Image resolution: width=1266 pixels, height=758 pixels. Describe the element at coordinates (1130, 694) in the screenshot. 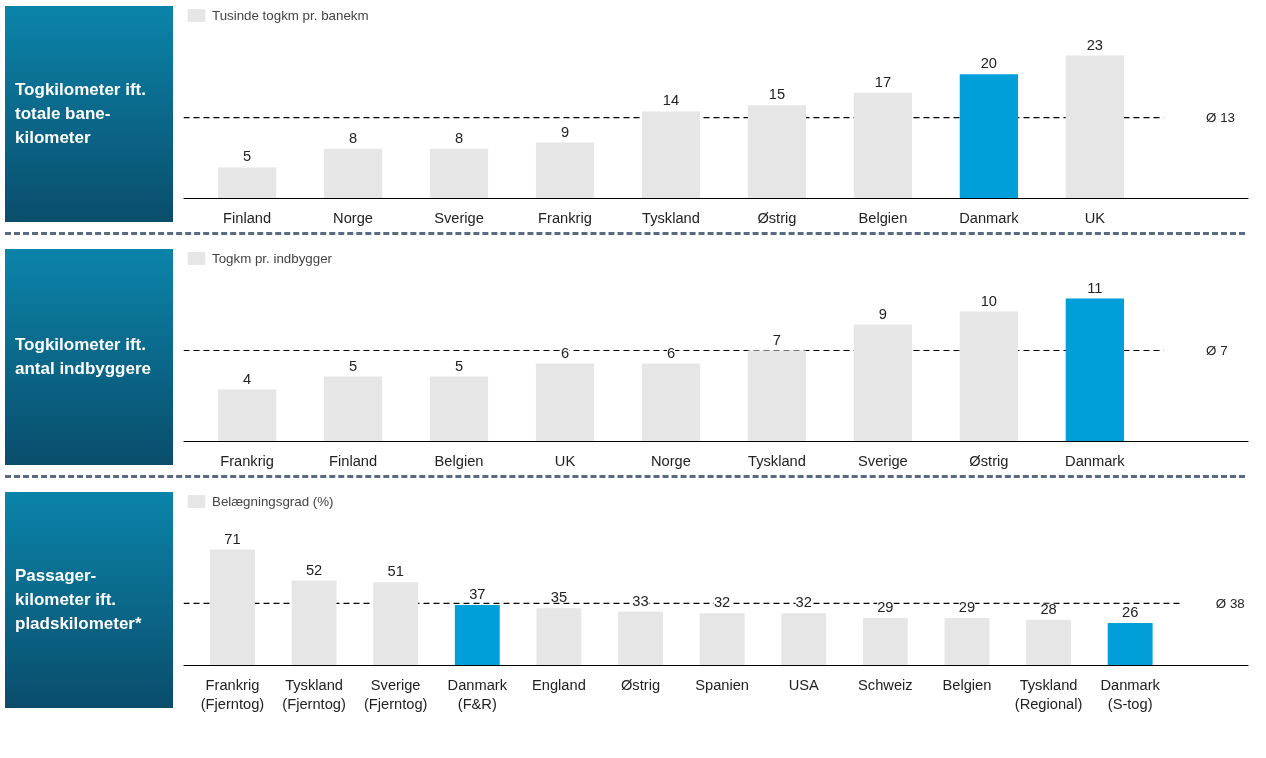

I see `x-tick-label: Danmark (S-tog)` at that location.